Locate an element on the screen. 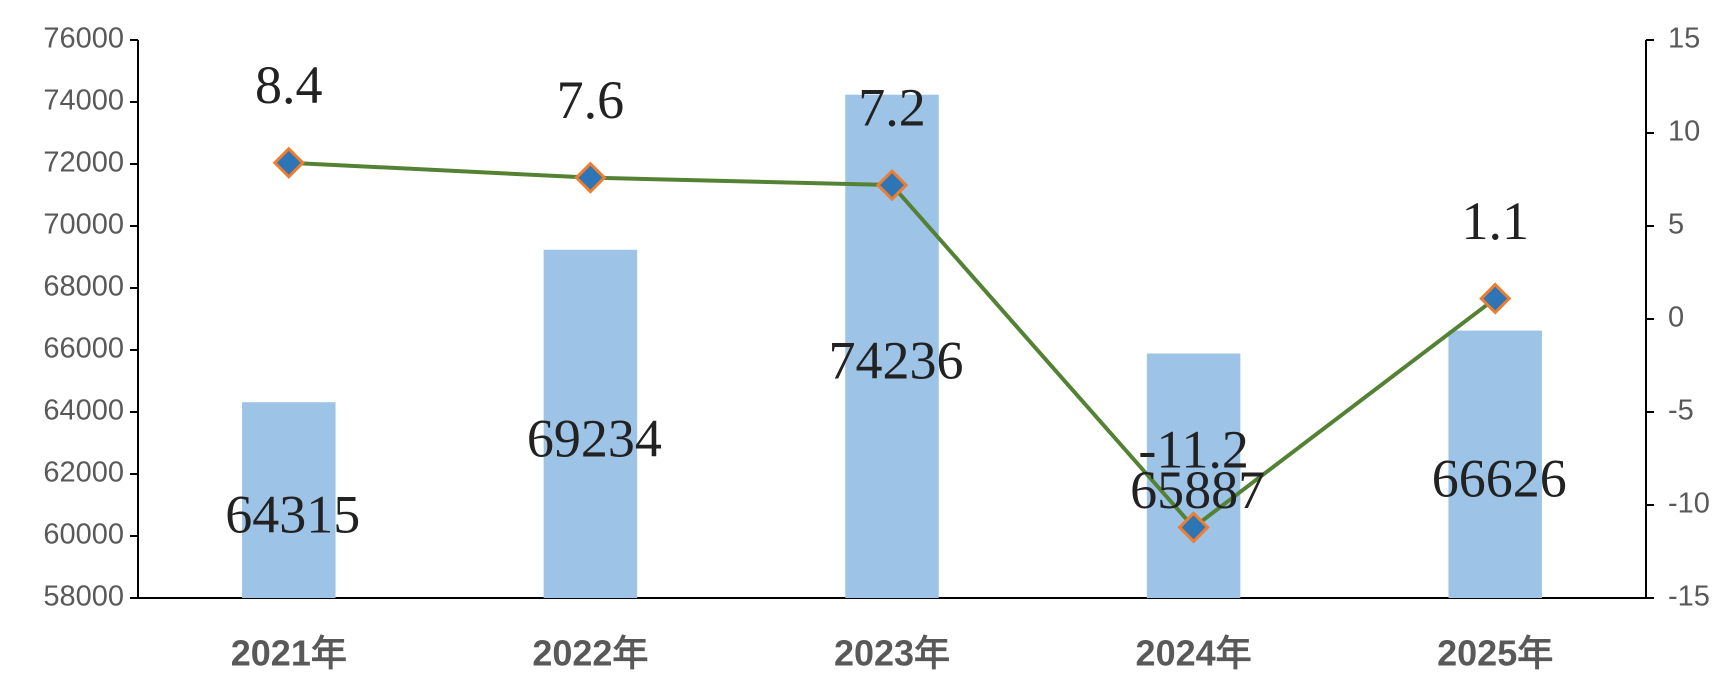 This screenshot has width=1726, height=689. bar-value-label: 66626 is located at coordinates (1499, 479).